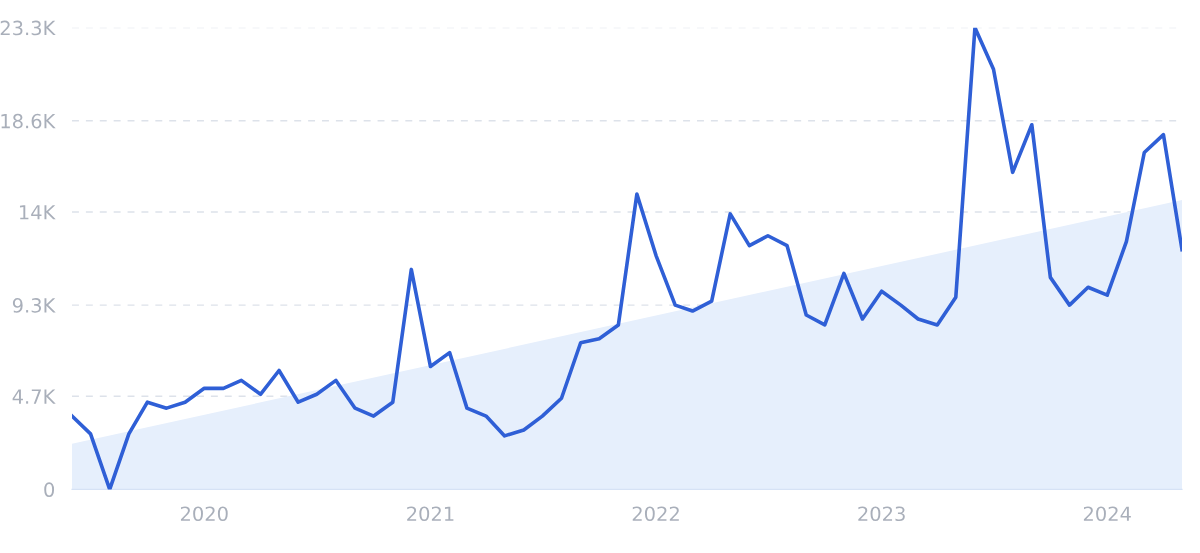 The width and height of the screenshot is (1200, 553). Describe the element at coordinates (34, 396) in the screenshot. I see `y-tick-label: 4.7K` at that location.